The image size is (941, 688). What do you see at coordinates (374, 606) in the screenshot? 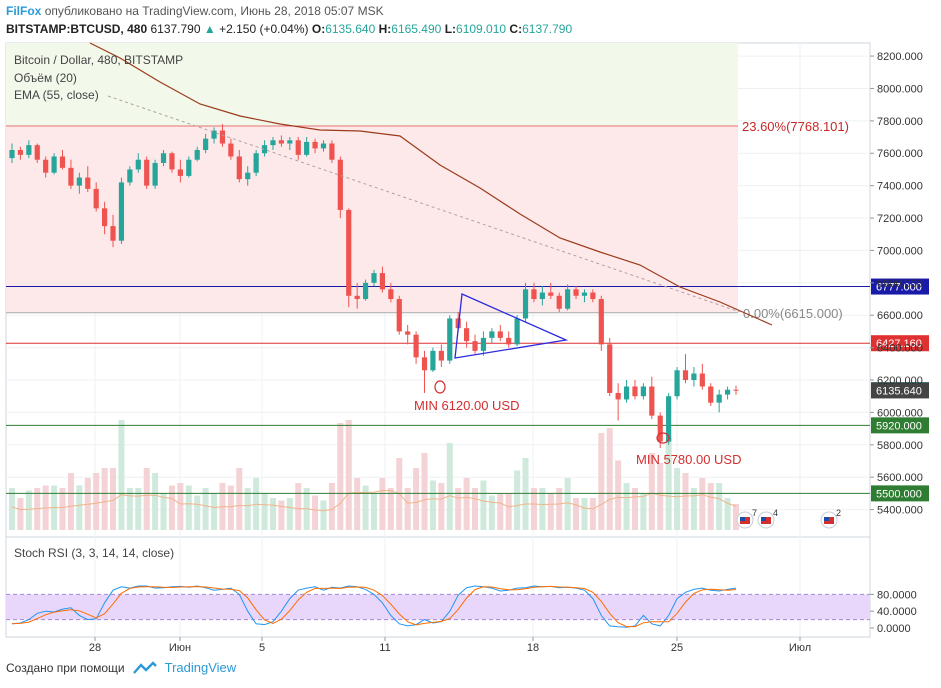
I see `stoch-k-line` at bounding box center [374, 606].